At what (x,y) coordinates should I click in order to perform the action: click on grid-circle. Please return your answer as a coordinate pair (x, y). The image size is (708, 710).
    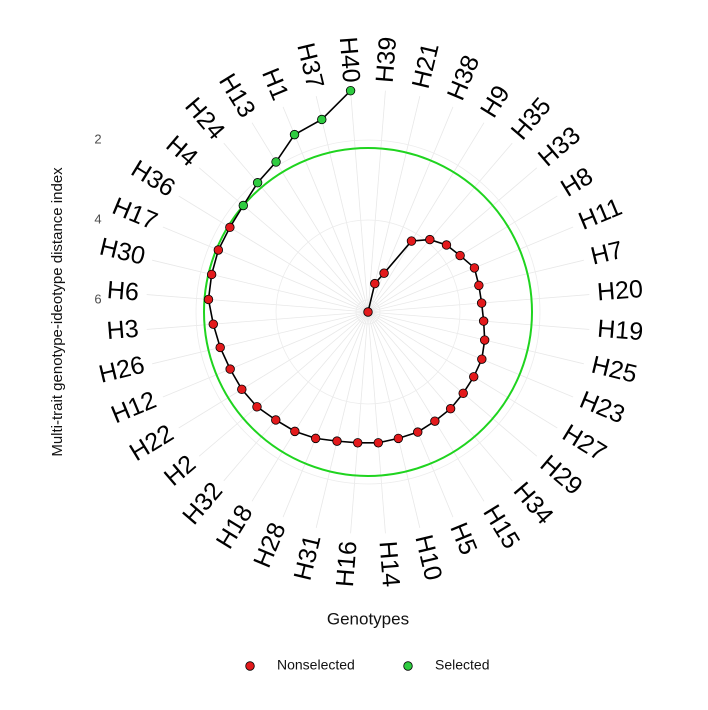
    Looking at the image, I should click on (368, 312).